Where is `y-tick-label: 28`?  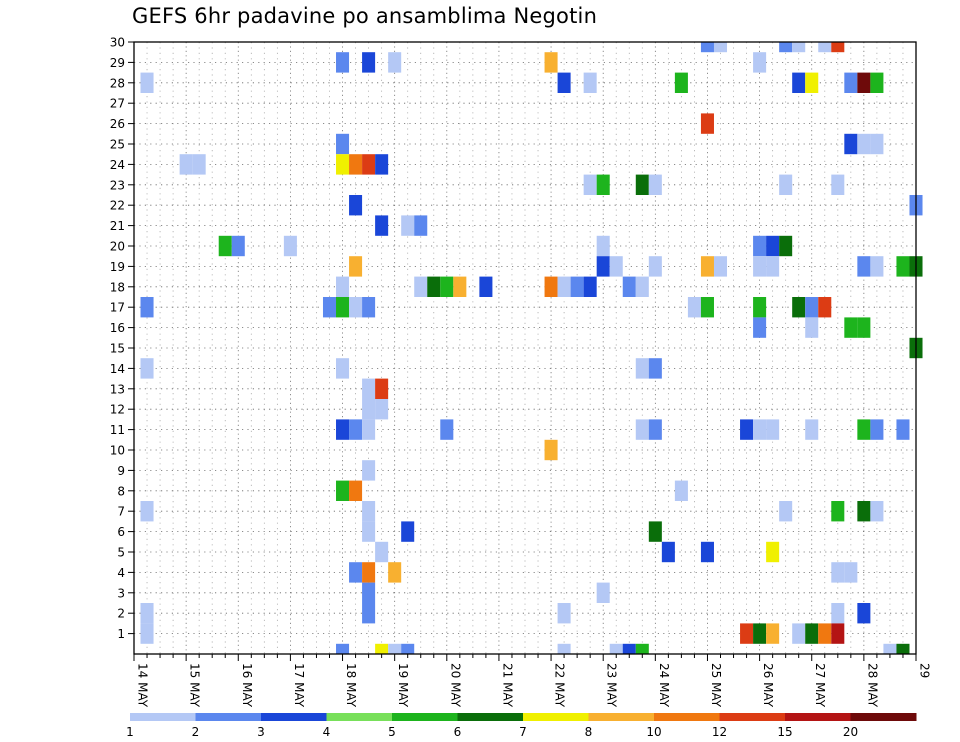 y-tick-label: 28 is located at coordinates (117, 83).